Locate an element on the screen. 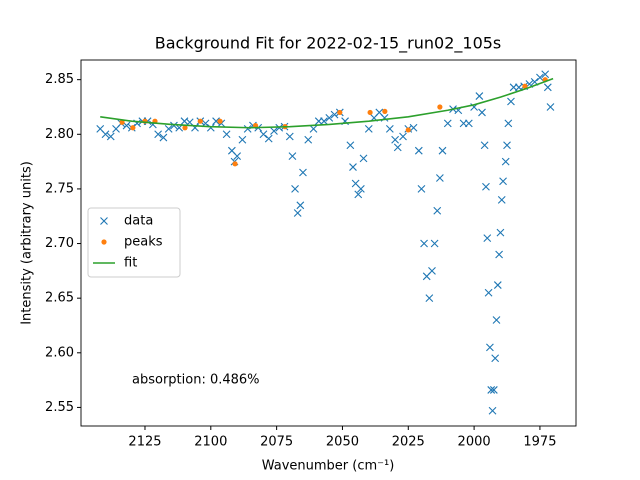  chart-title: Background Fit for 2022-02-15_run02_105s is located at coordinates (328, 44).